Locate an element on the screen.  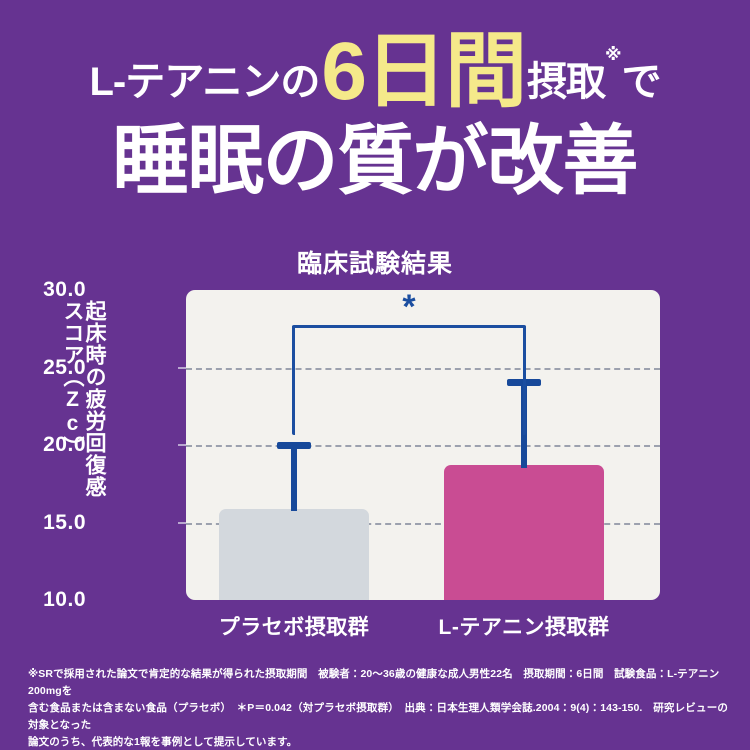
y-axis-label: 起床時の疲労回復感 スコア（Zc） is located at coordinates (83, 455).